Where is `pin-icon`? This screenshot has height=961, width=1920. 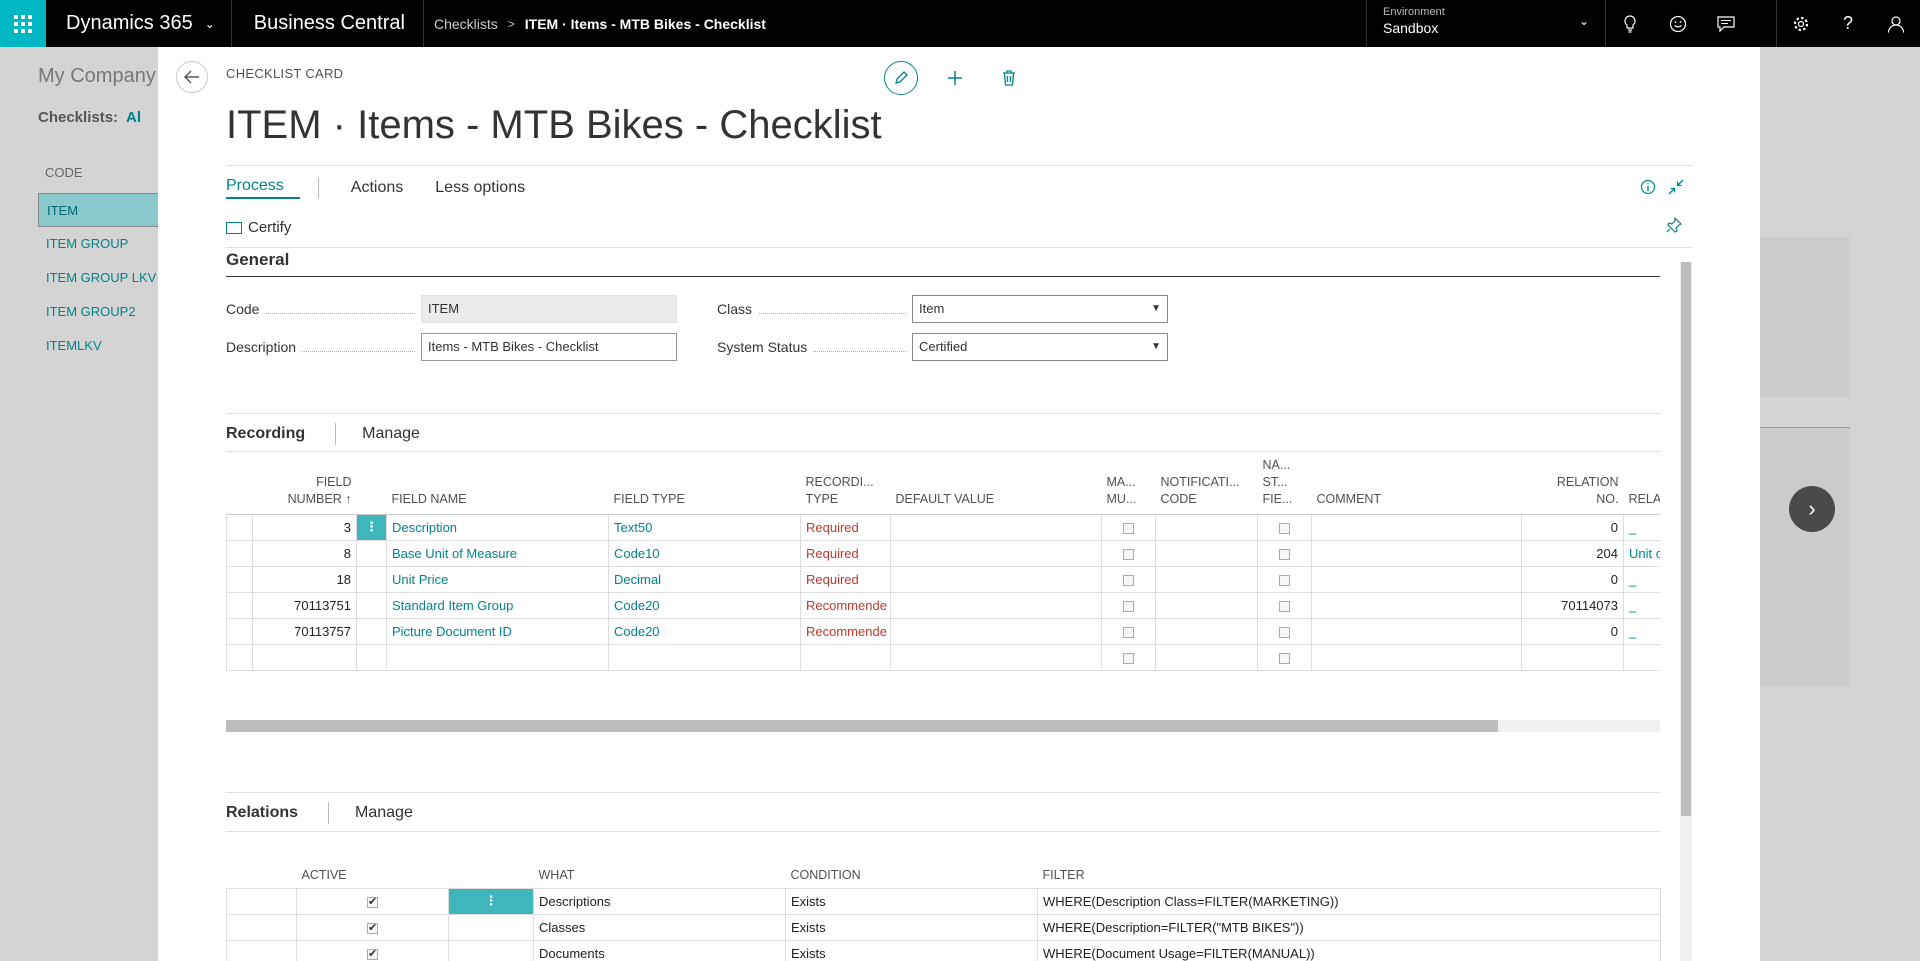 pin-icon is located at coordinates (1674, 227).